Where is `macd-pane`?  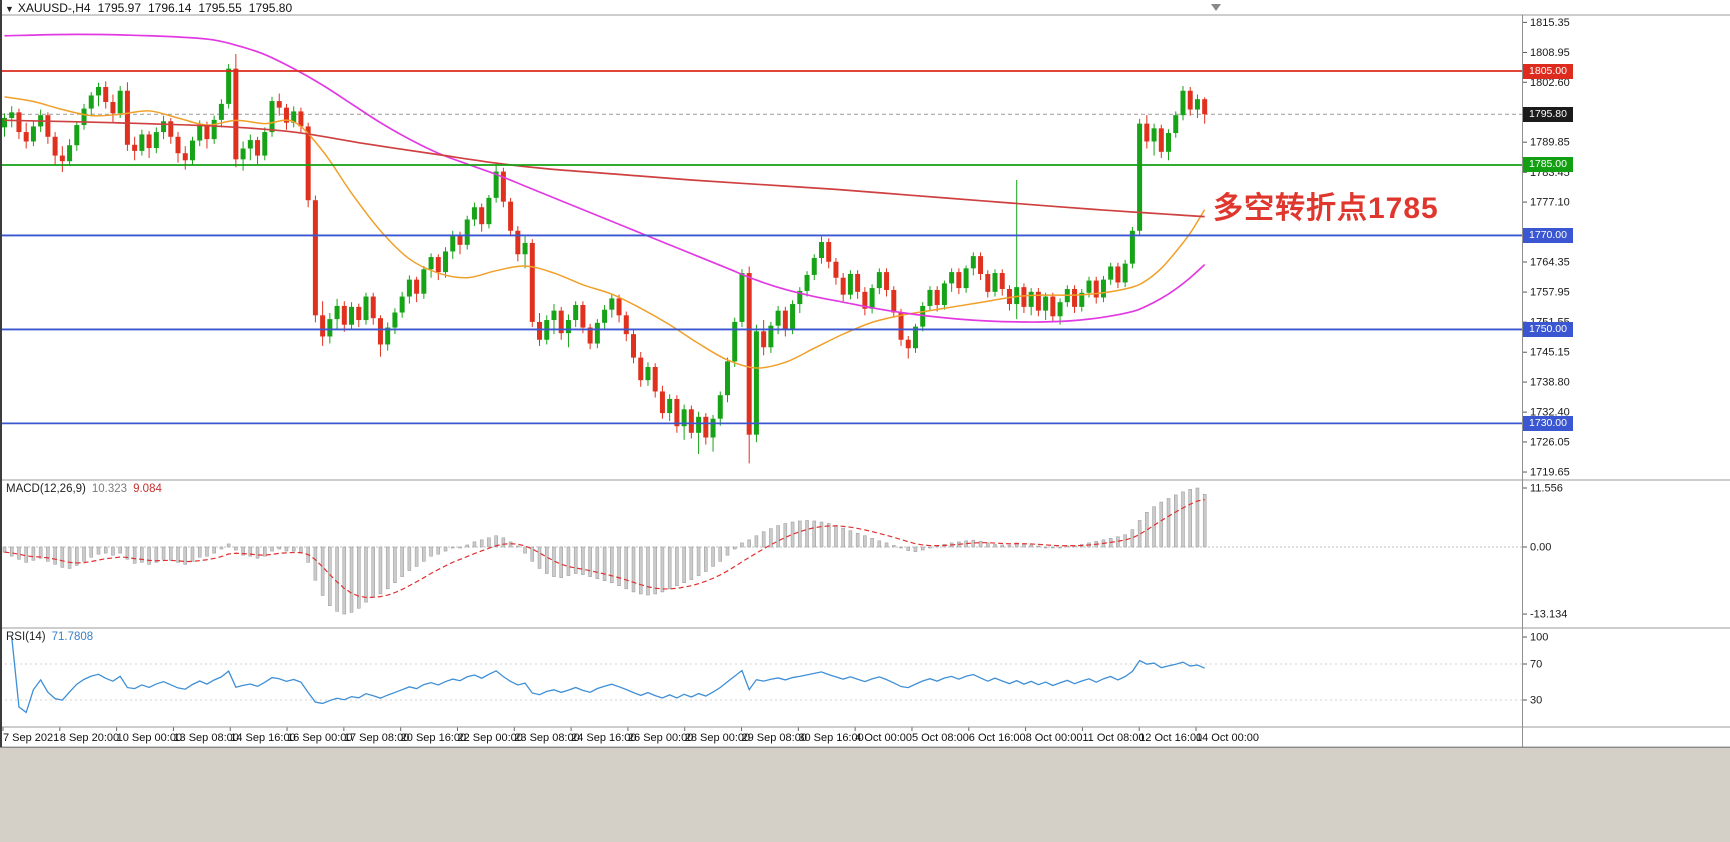
macd-pane is located at coordinates (761, 551).